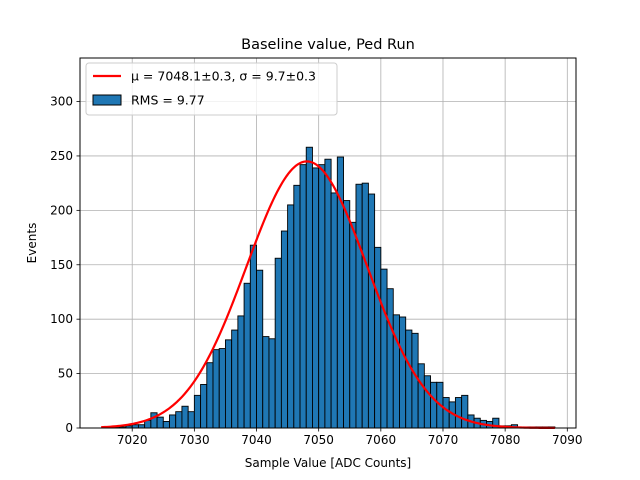  Describe the element at coordinates (328, 45) in the screenshot. I see `chart-title: Baseline value, Ped Run` at that location.